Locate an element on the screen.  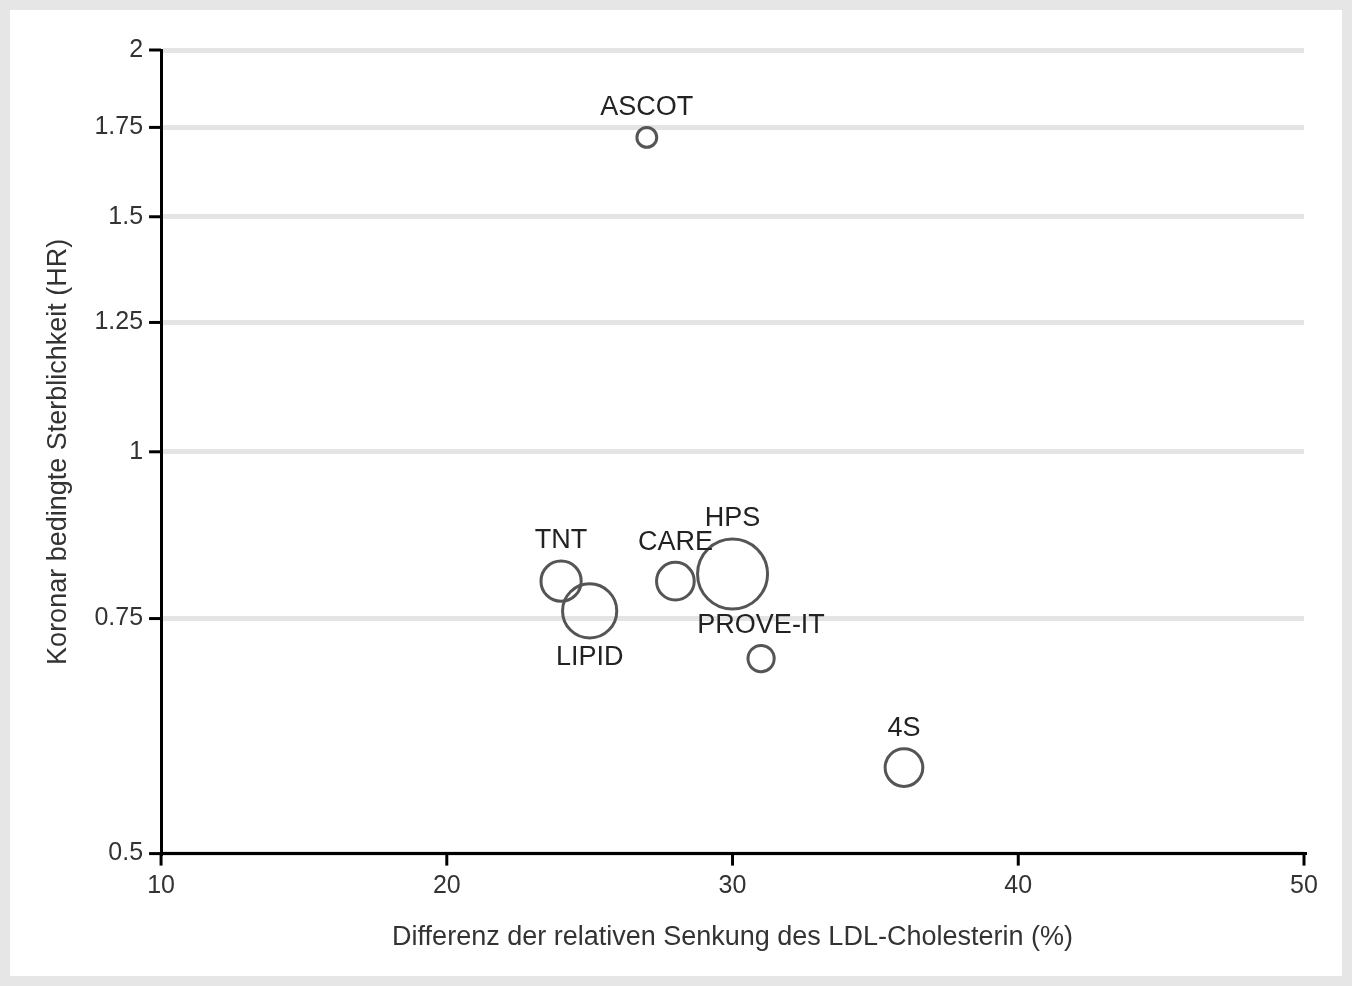
x-axis-title: Differenz der relativen Senkung des LDL-Cholesterin (%) is located at coordinates (732, 936).